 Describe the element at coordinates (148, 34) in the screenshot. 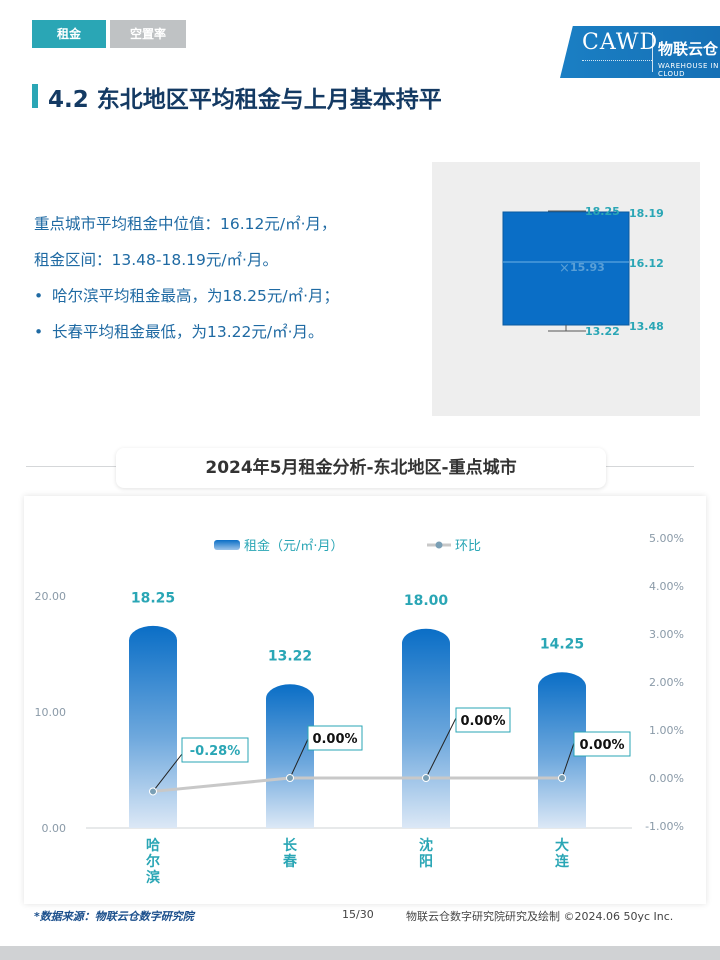

I see `tab-vacancy-rate: 空置率` at that location.